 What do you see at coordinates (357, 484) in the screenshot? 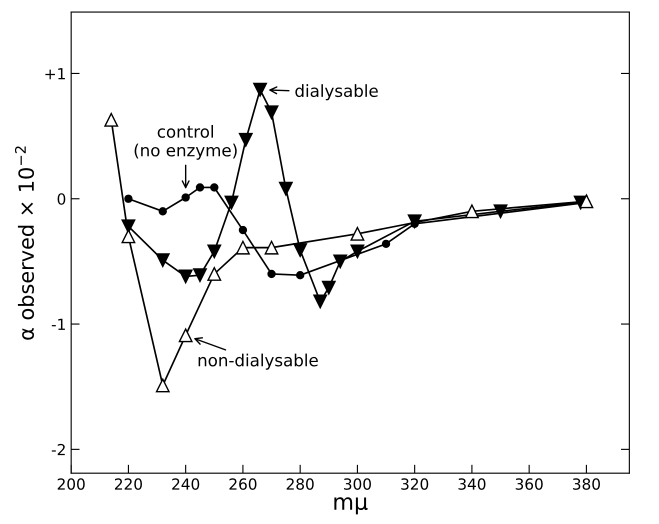
I see `x-tick-label: 300` at bounding box center [357, 484].